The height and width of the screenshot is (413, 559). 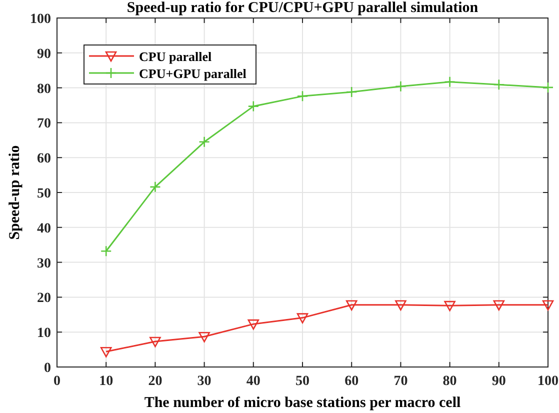 I want to click on legend-label: CPU+GPU parallel, so click(x=193, y=73).